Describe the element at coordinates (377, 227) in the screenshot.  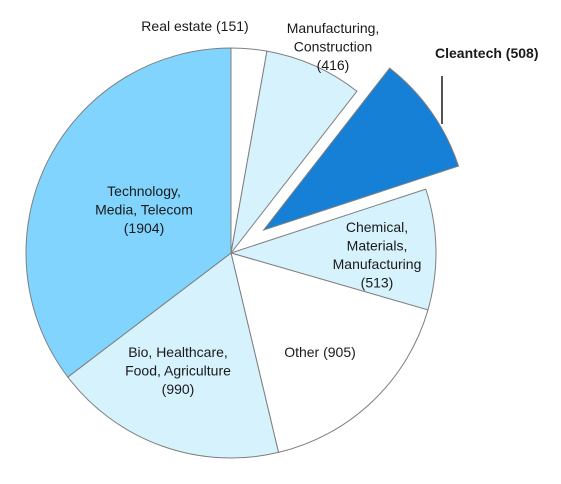
I see `slice-label-line: Chemical,` at that location.